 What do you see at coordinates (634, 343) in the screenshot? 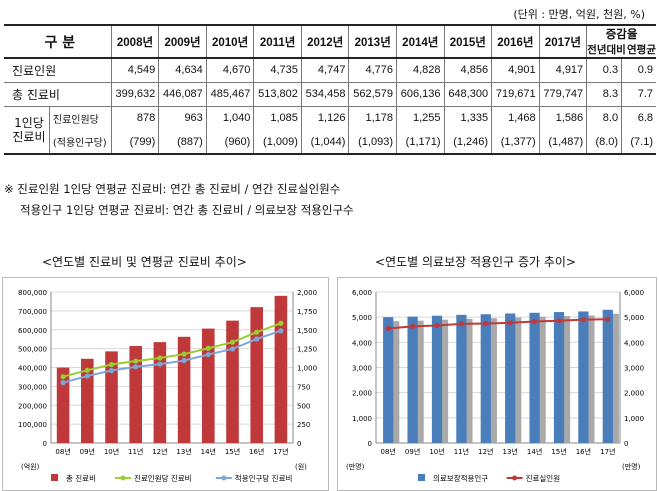
I see `y2-tick-label: 4,000` at bounding box center [634, 343].